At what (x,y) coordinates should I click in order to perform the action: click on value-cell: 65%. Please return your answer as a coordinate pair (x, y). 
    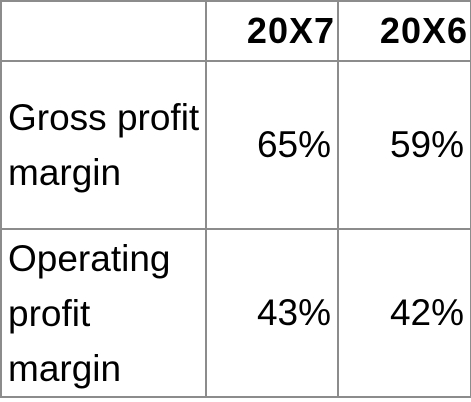
    Looking at the image, I should click on (272, 145).